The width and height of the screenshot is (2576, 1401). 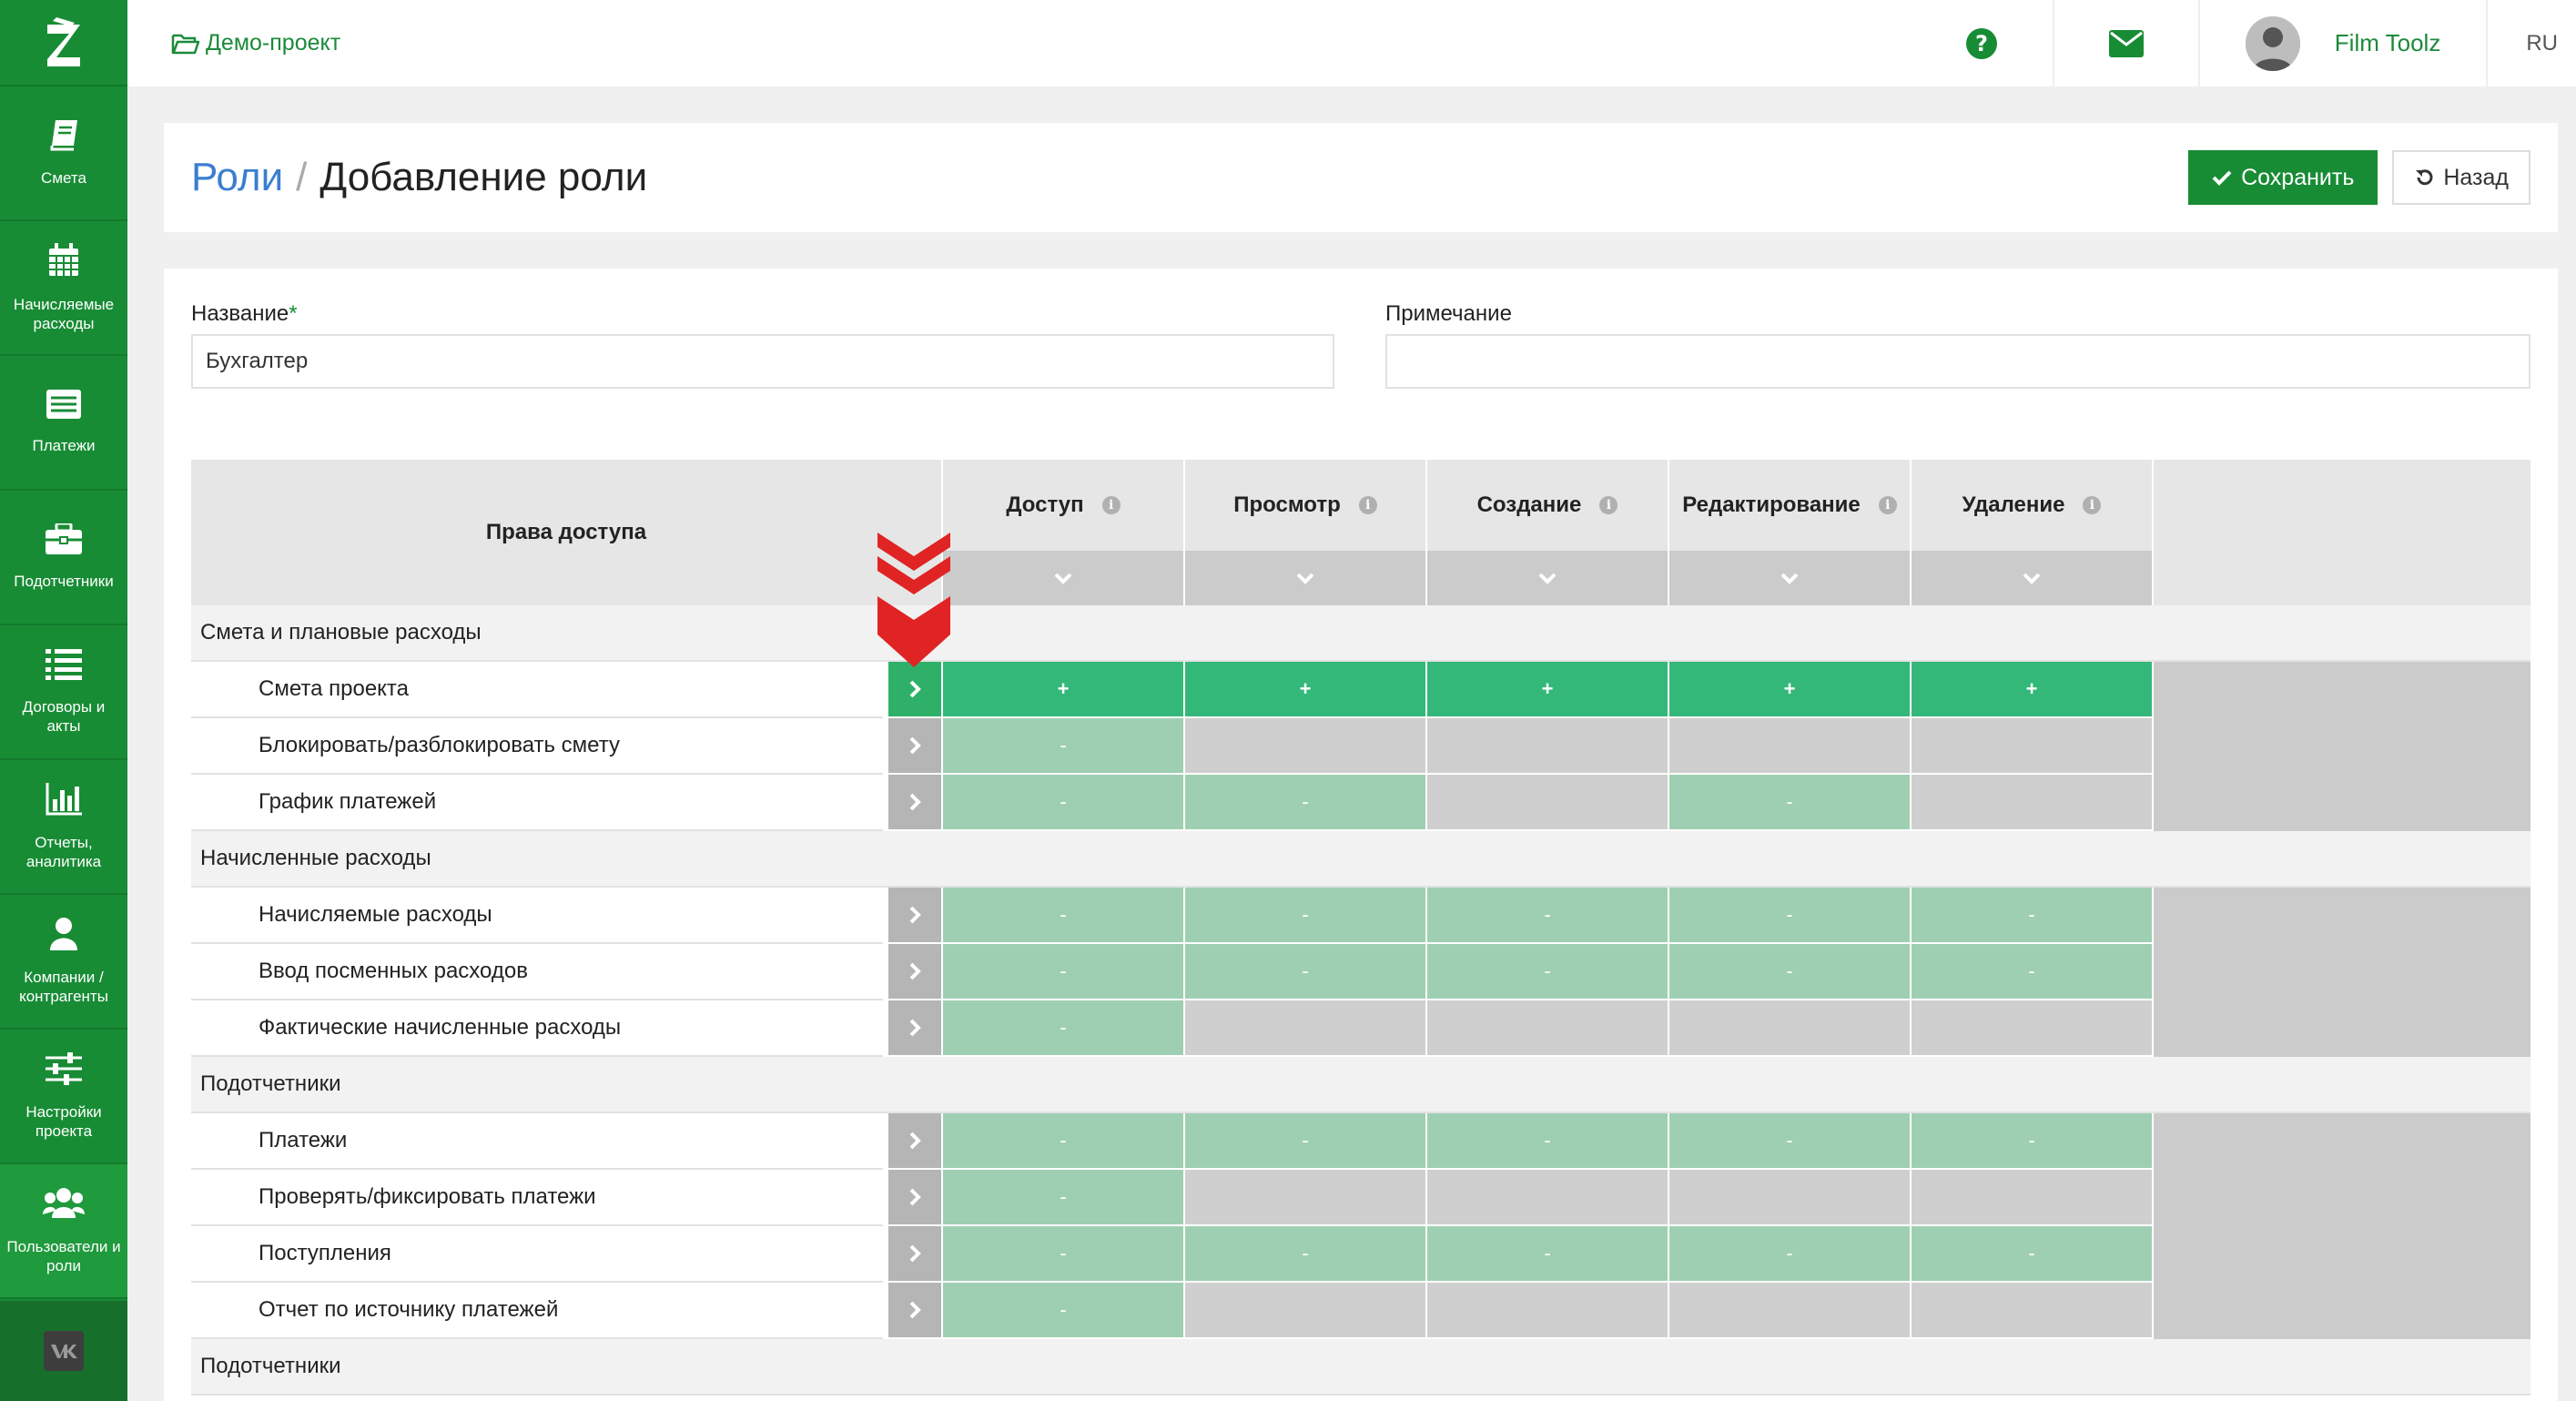 I want to click on header-filler, so click(x=2341, y=532).